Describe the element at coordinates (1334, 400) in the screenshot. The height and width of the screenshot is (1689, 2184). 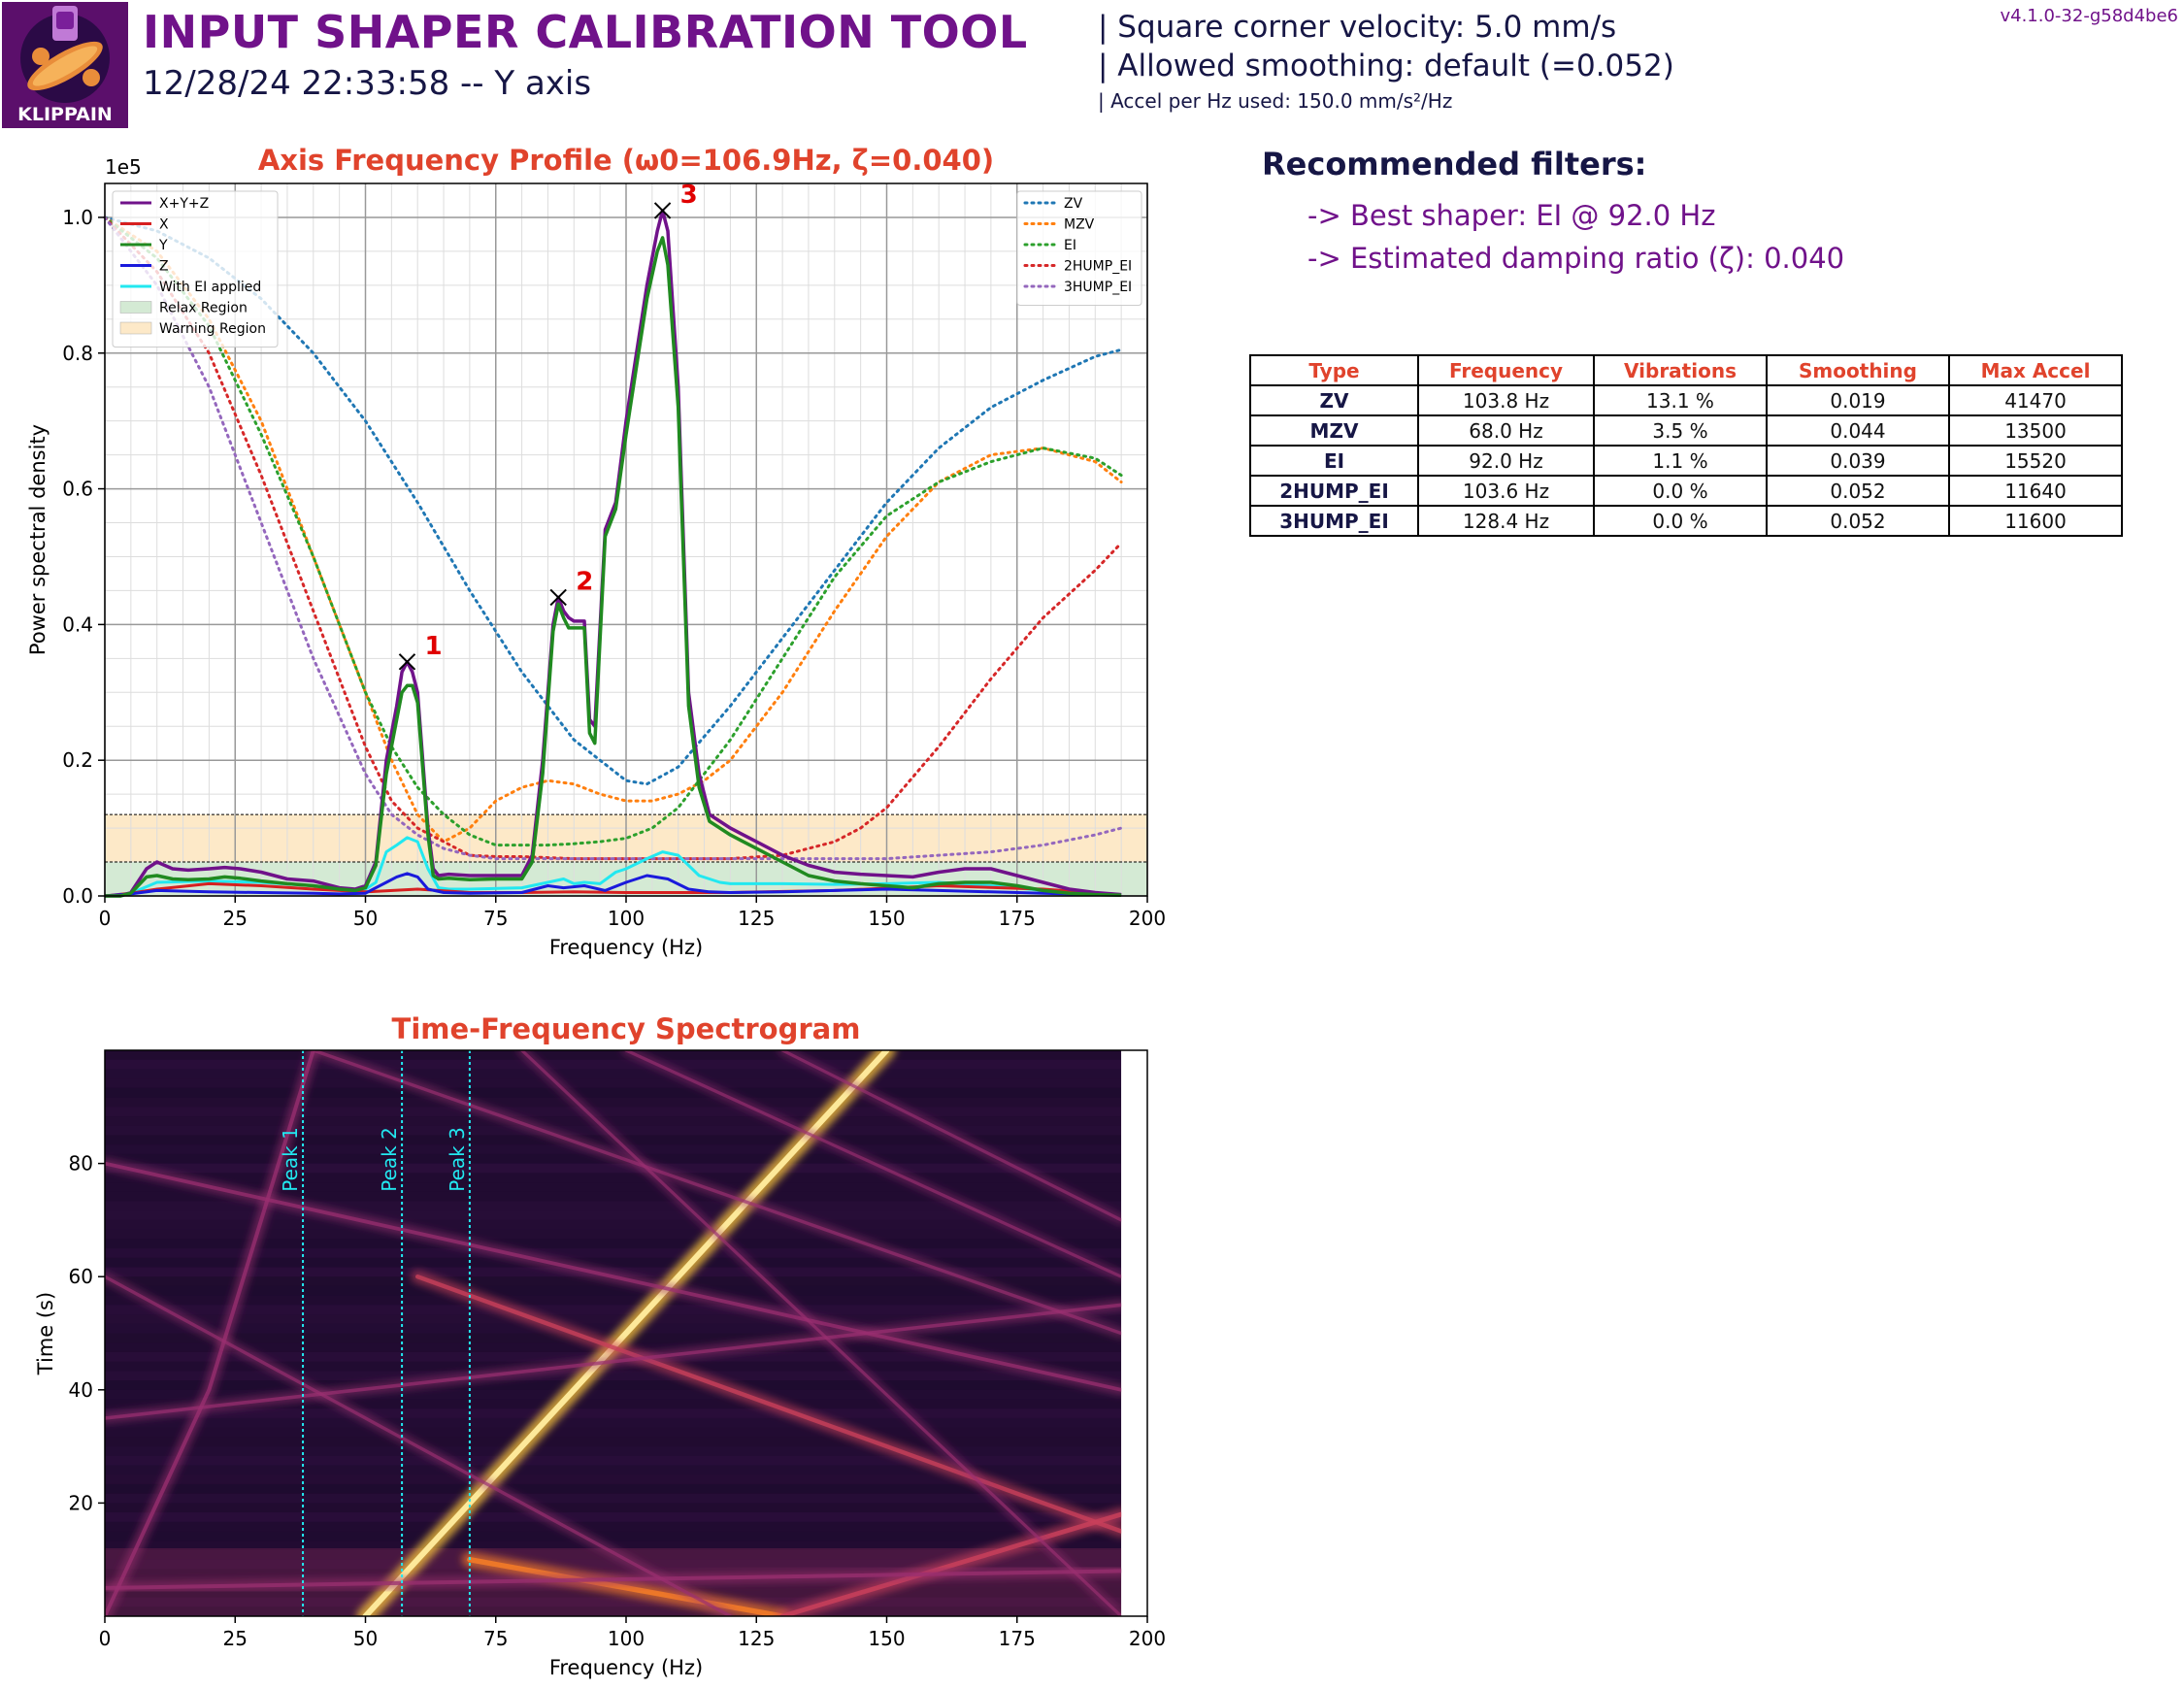
I see `table-cell-type: ZV` at that location.